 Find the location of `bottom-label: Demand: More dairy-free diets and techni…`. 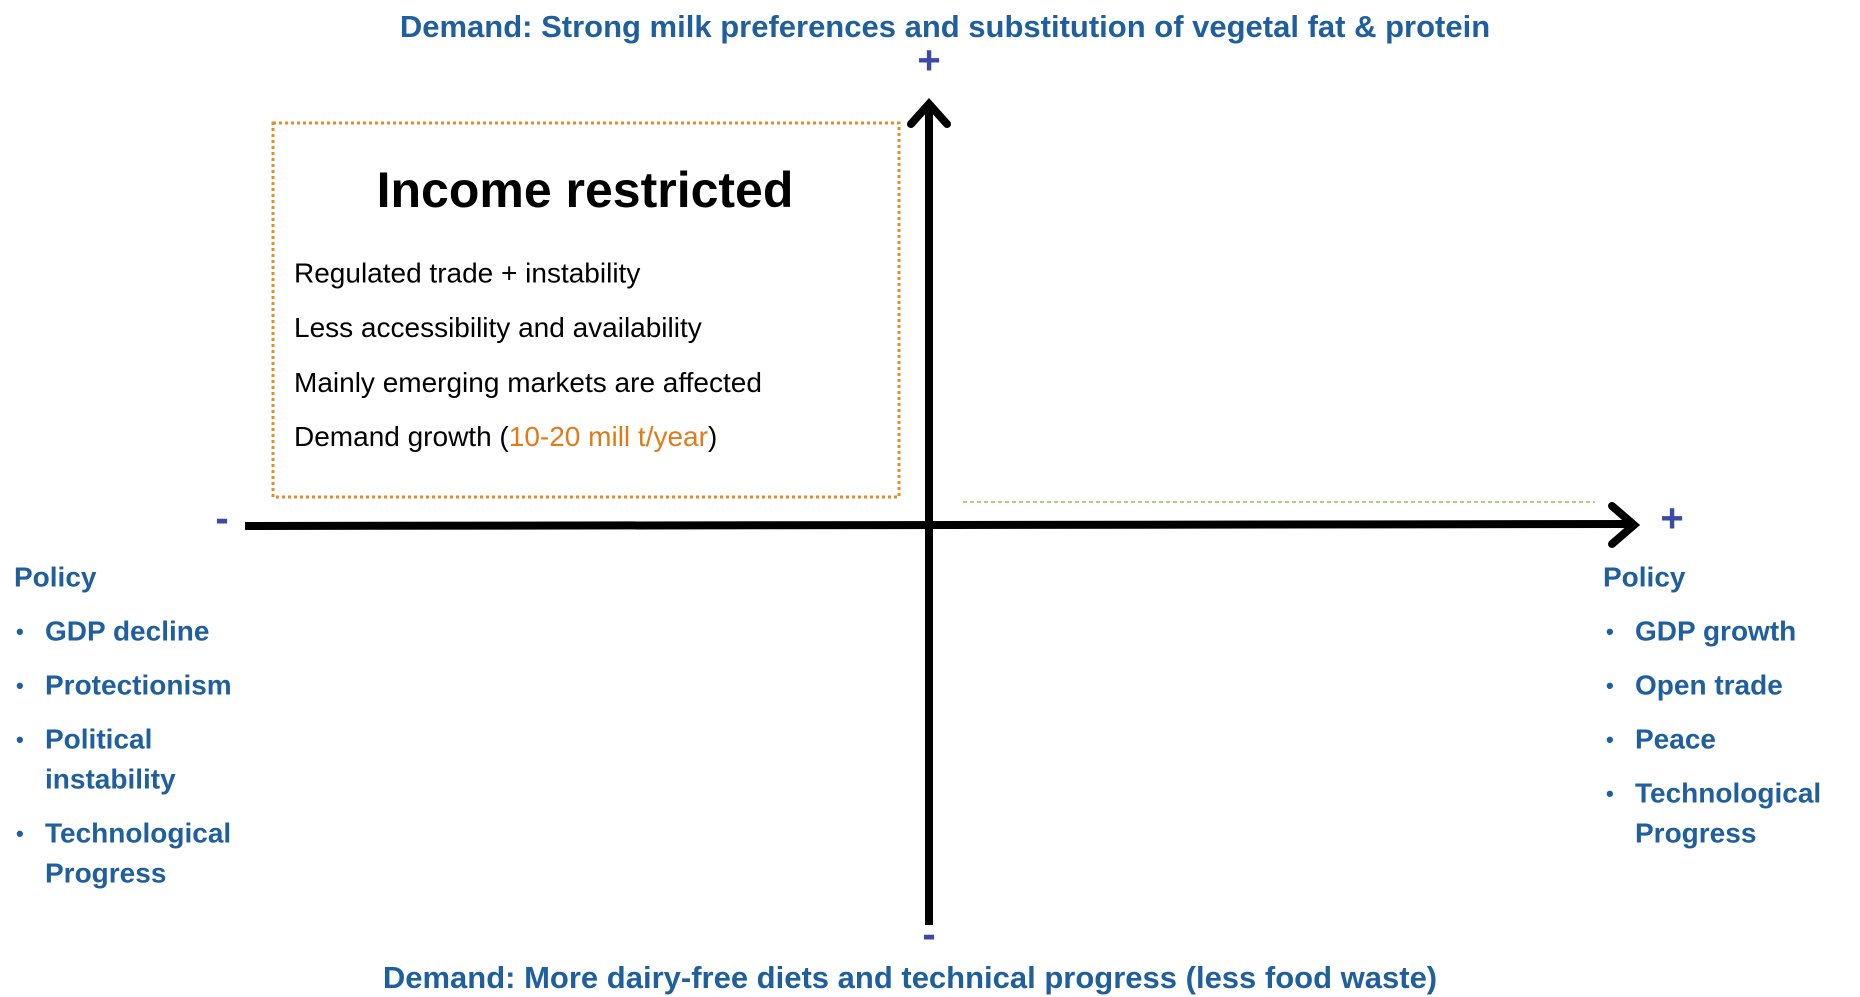

bottom-label: Demand: More dairy-free diets and techni… is located at coordinates (910, 977).